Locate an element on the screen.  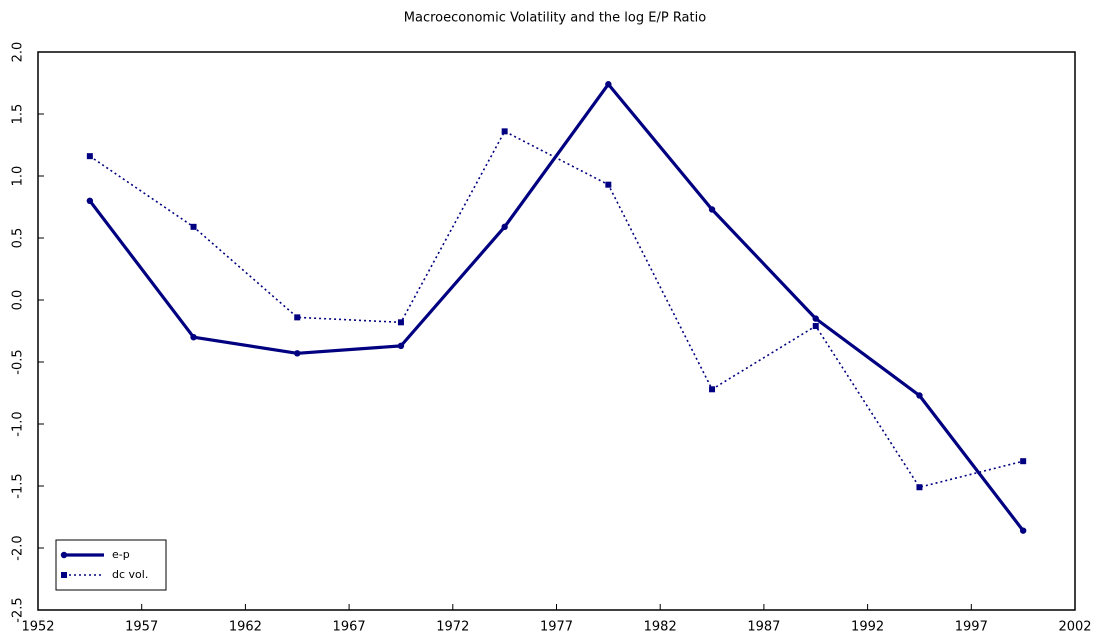
y-tick-label: -2.0 is located at coordinates (18, 547).